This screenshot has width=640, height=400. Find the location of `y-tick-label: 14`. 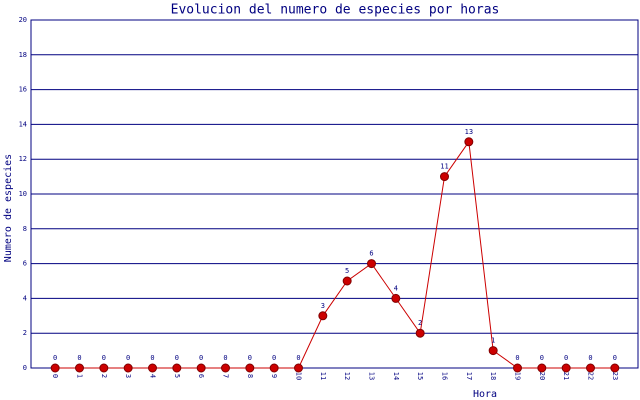

y-tick-label: 14 is located at coordinates (23, 124).